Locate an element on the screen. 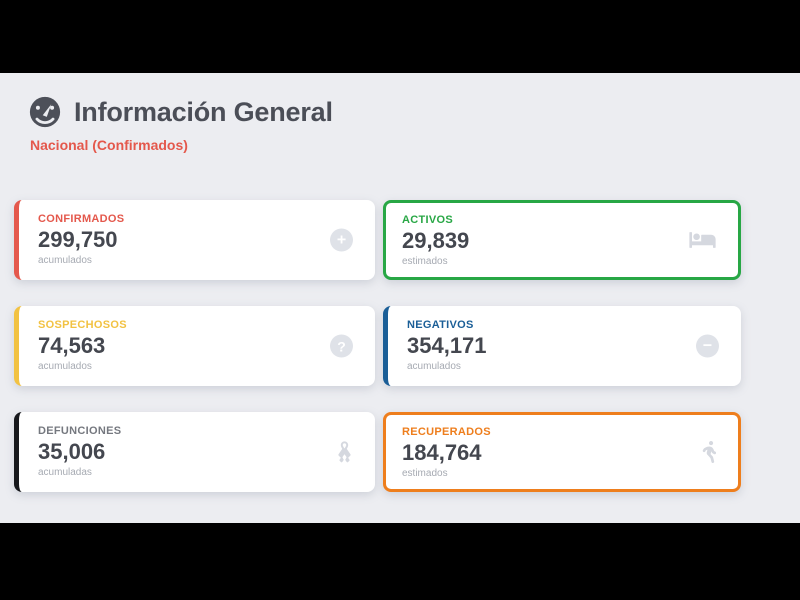 This screenshot has height=600, width=800. card-label: ACTIVOS is located at coordinates (427, 220).